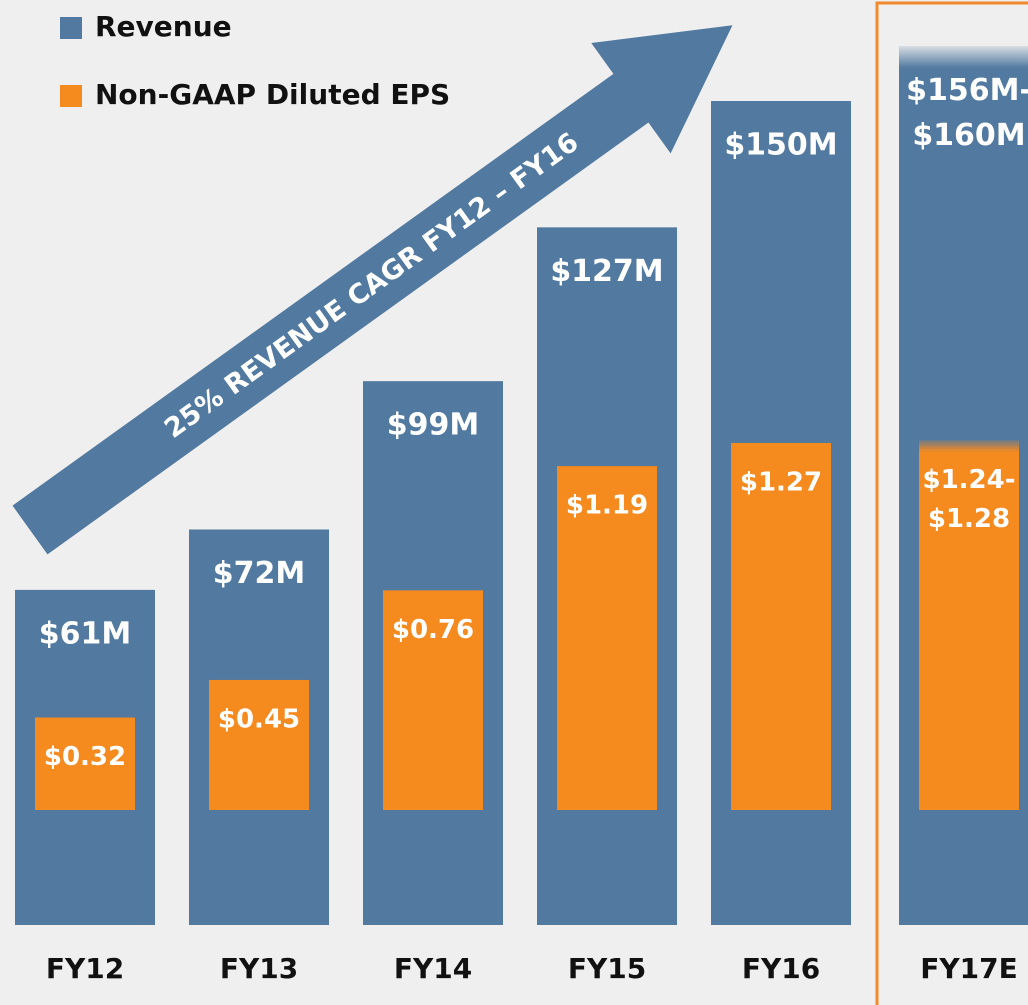 This screenshot has width=1028, height=1005. I want to click on x-tick-label: FY14, so click(433, 968).